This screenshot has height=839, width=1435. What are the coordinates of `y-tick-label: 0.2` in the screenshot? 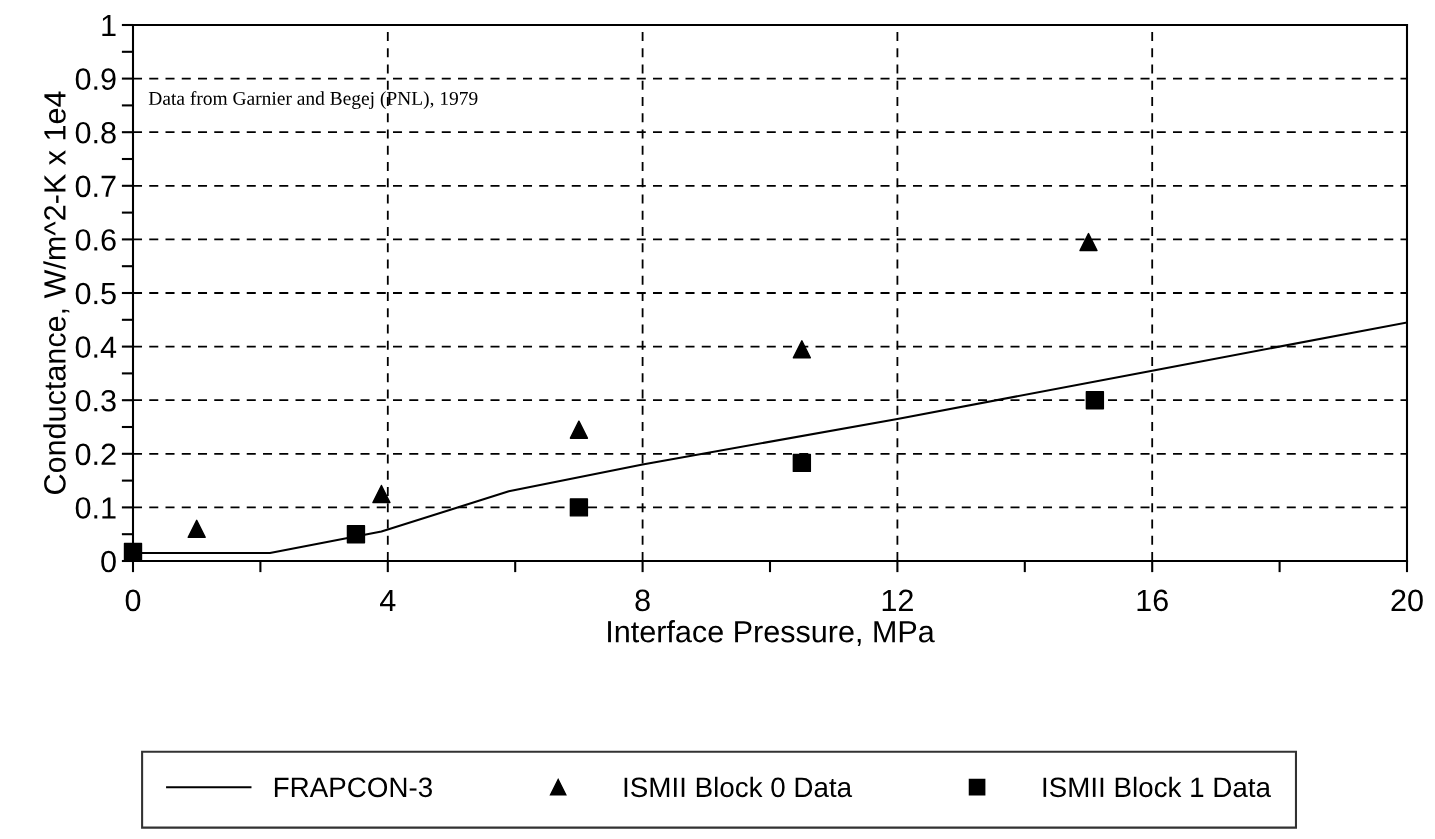 It's located at (95, 454).